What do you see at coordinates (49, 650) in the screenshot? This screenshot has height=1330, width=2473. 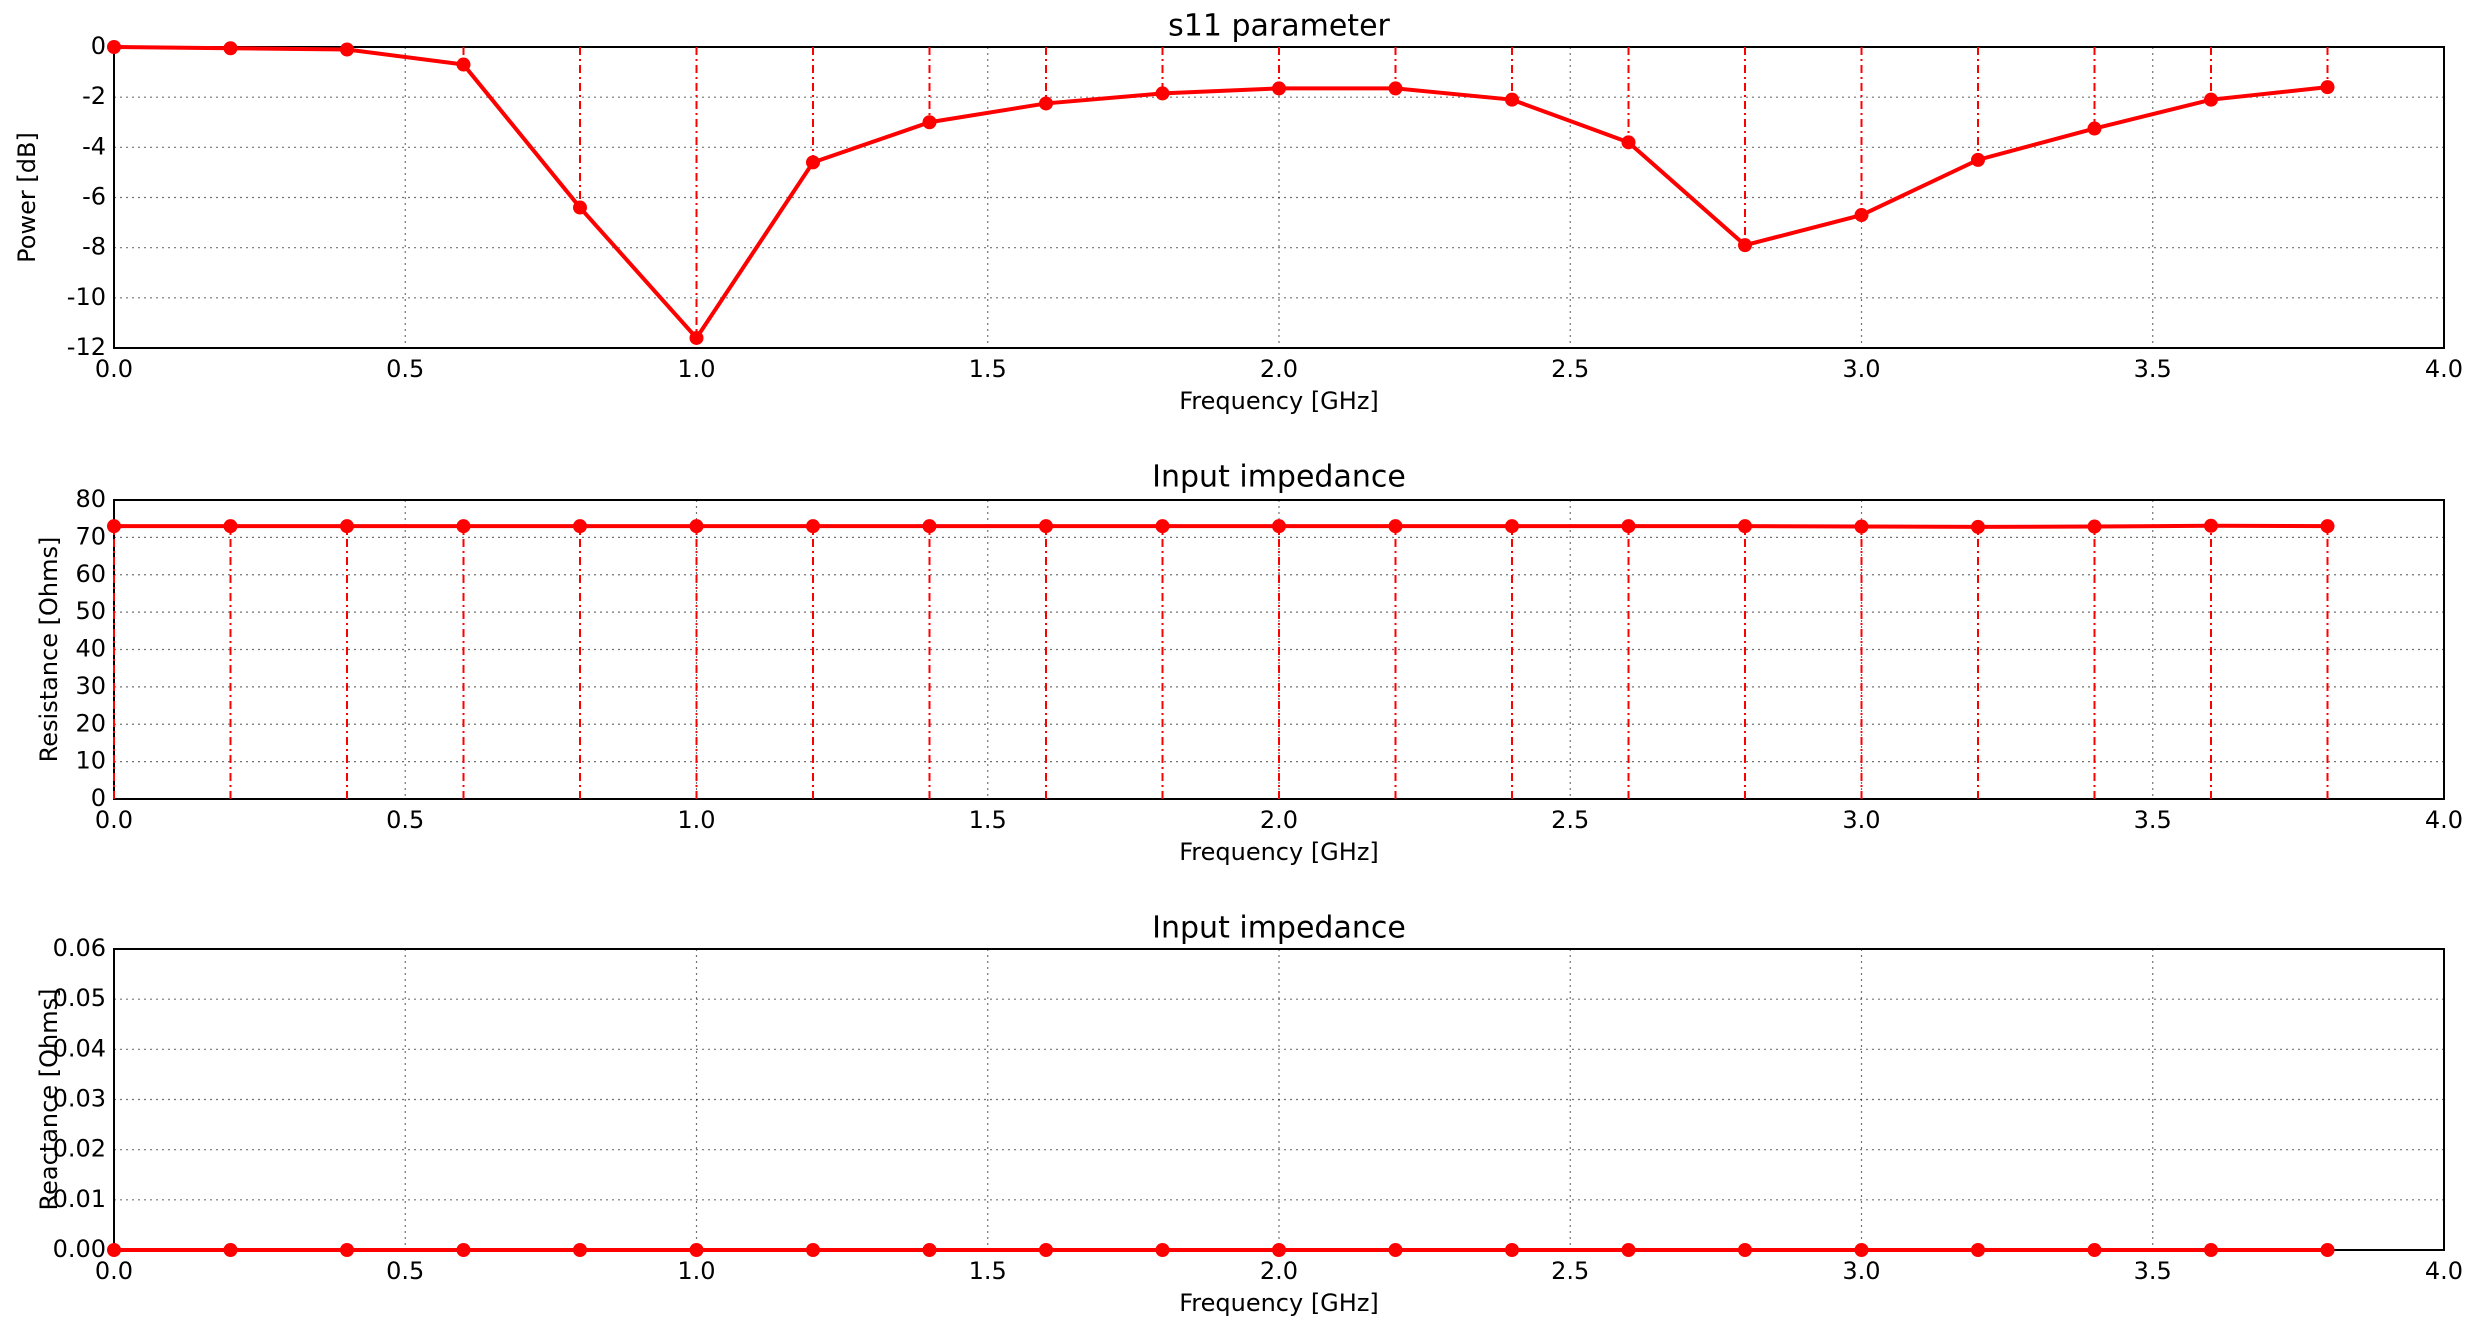 I see `y-axis-label: Resistance [Ohms]` at bounding box center [49, 650].